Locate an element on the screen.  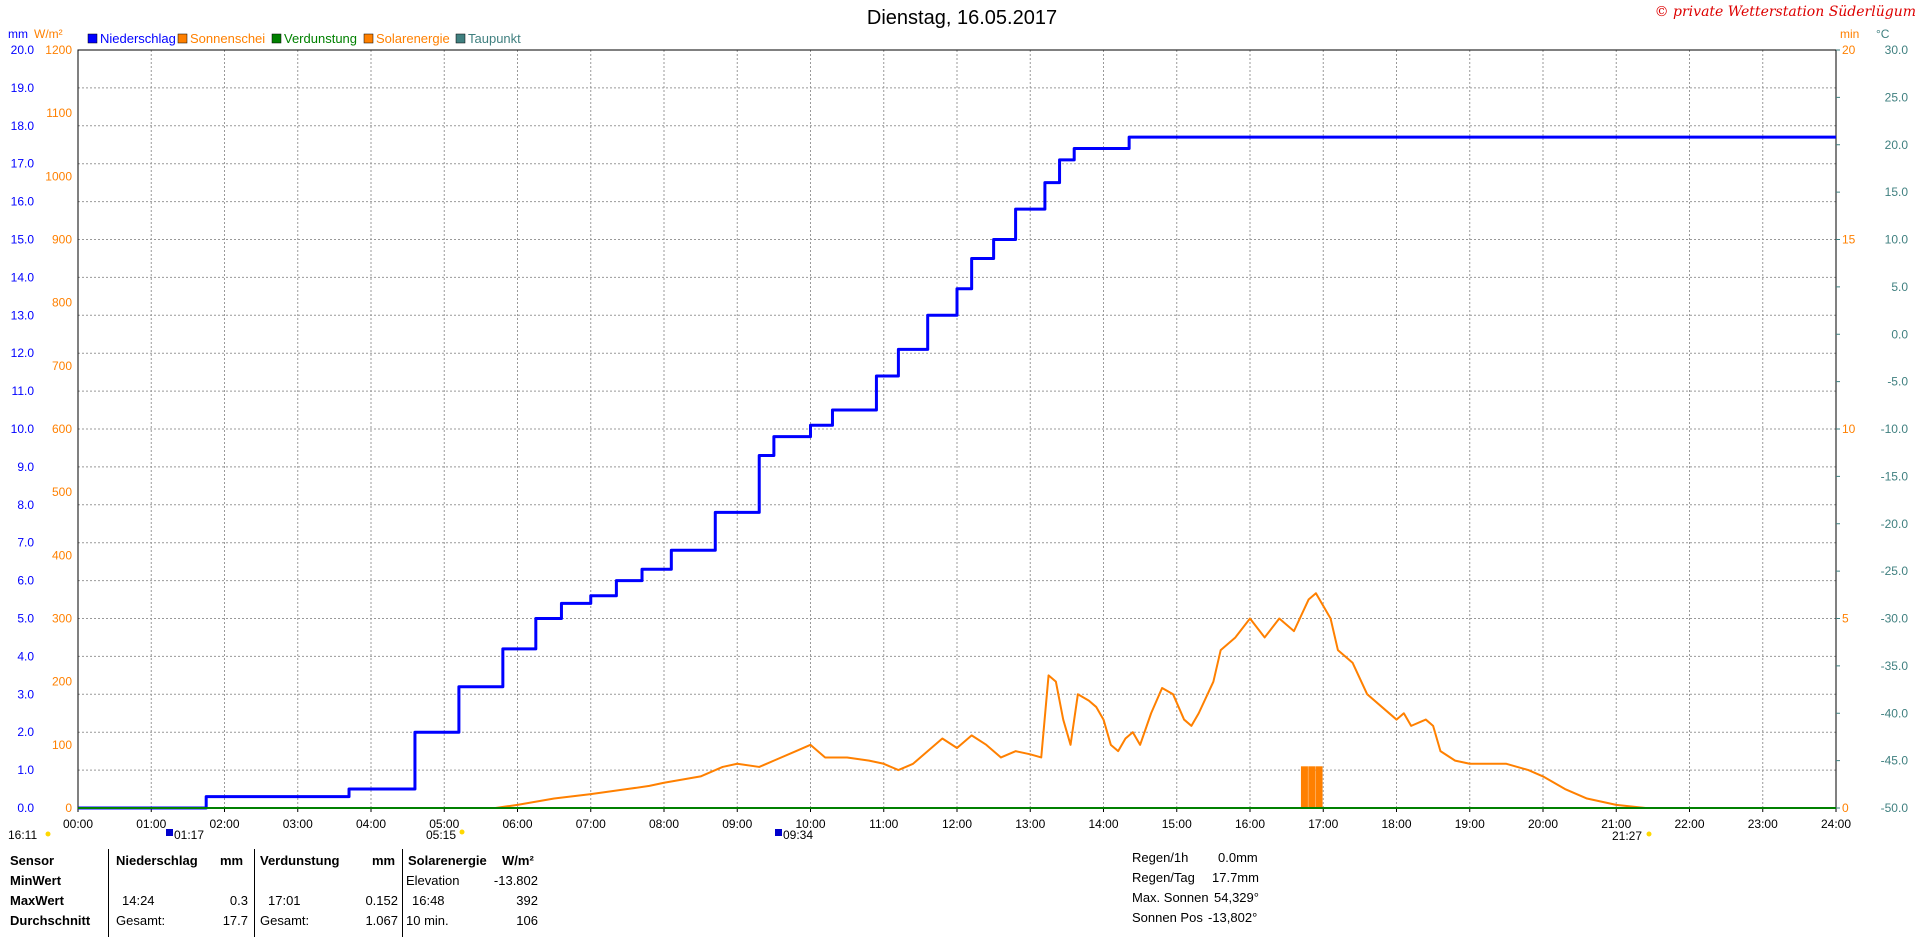
row-max-v-time: 17:01 is located at coordinates (284, 900).